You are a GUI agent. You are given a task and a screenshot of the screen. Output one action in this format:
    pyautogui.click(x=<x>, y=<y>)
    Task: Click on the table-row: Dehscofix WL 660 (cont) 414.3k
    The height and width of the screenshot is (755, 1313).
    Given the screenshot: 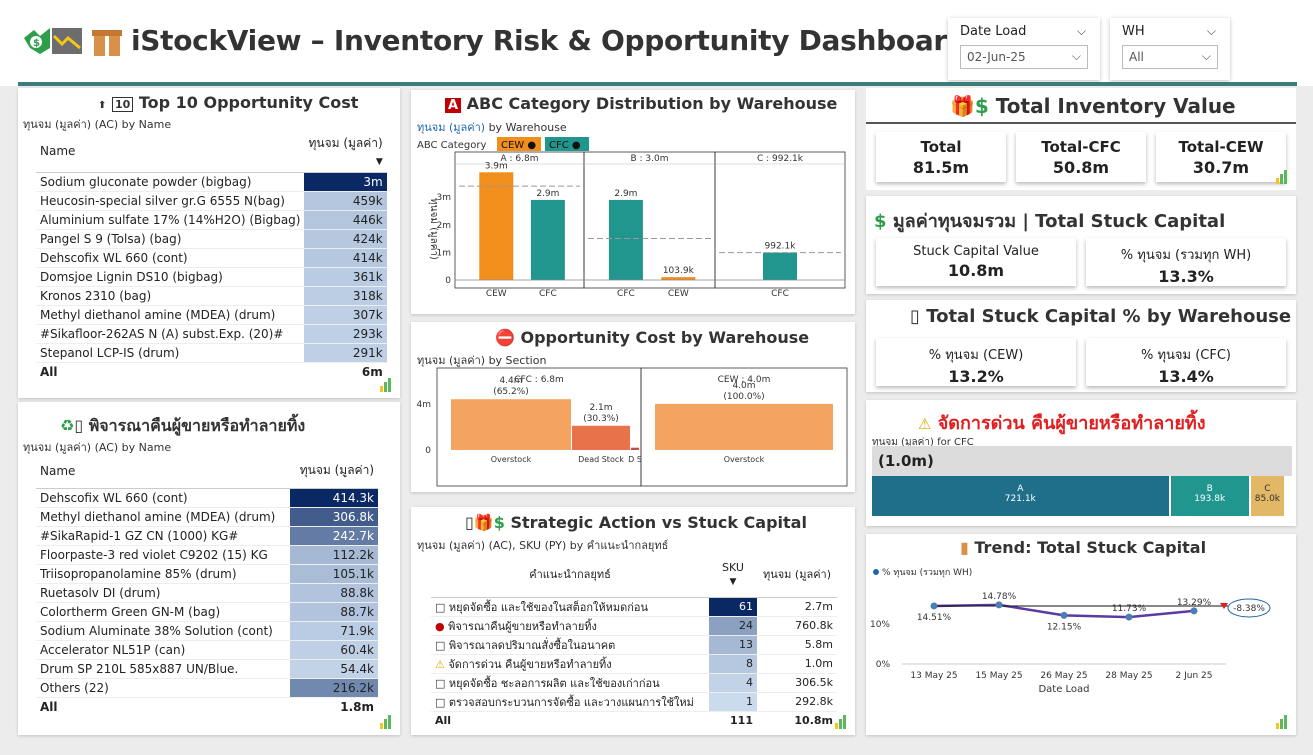 What is the action you would take?
    pyautogui.click(x=207, y=498)
    